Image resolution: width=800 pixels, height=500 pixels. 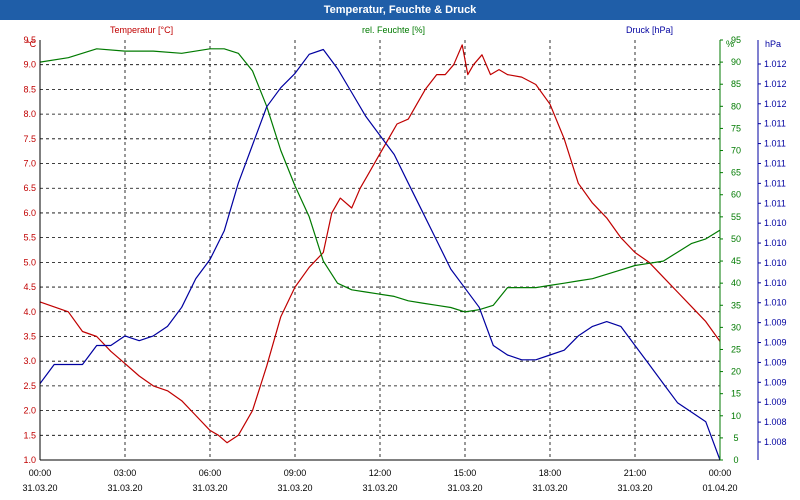 I want to click on hum-tick-label: 30, so click(x=736, y=327).